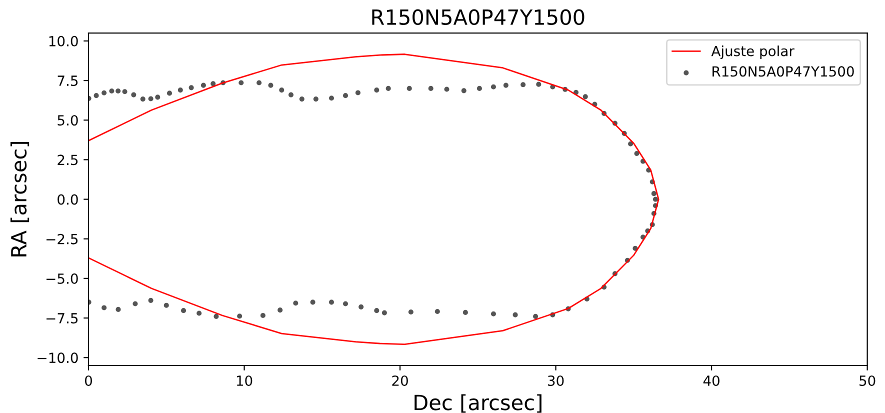  I want to click on x-tick-label: 0, so click(88, 380).